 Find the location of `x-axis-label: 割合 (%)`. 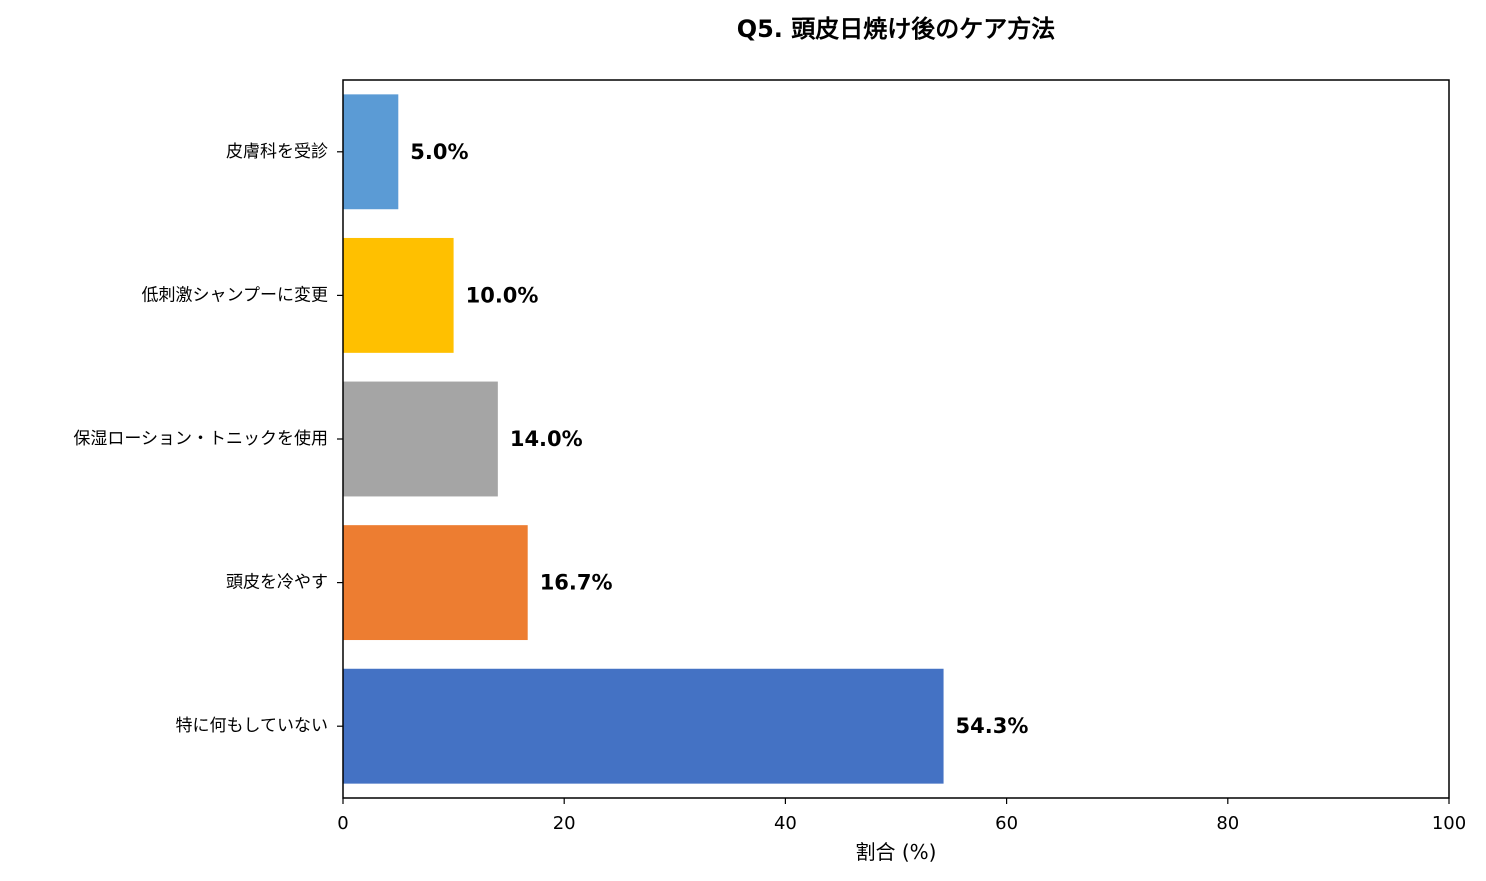

x-axis-label: 割合 (%) is located at coordinates (896, 852).